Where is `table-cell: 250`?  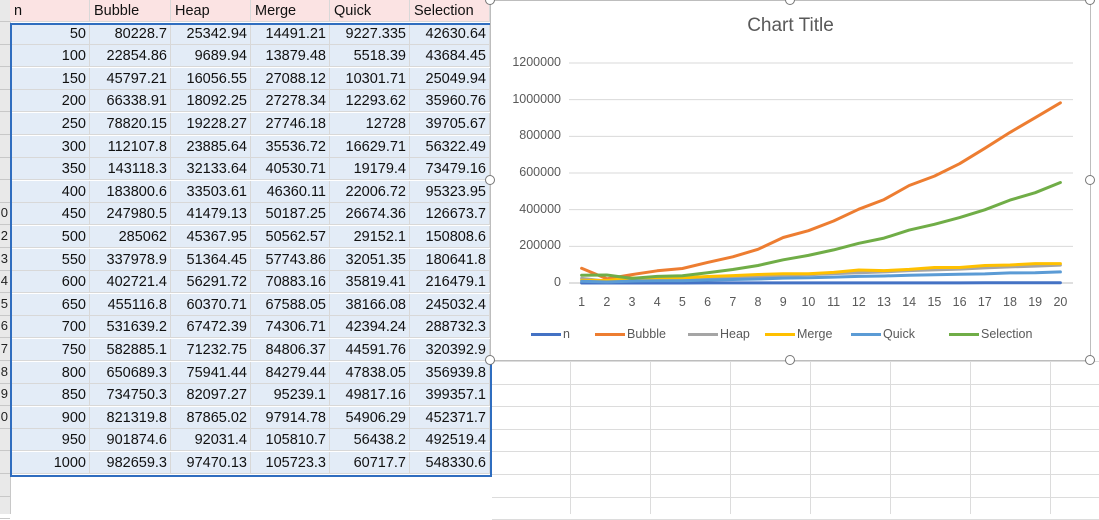
table-cell: 250 is located at coordinates (50, 124).